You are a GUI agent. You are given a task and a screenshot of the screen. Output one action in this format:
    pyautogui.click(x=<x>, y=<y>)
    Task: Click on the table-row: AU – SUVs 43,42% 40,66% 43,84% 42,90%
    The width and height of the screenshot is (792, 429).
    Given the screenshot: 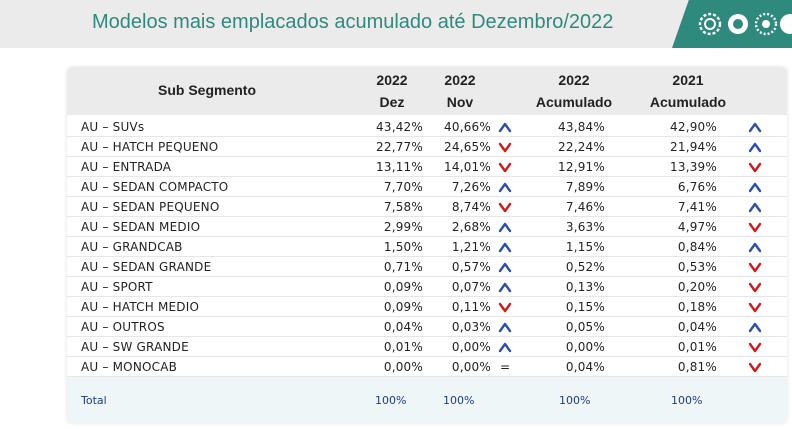 What is the action you would take?
    pyautogui.click(x=427, y=127)
    